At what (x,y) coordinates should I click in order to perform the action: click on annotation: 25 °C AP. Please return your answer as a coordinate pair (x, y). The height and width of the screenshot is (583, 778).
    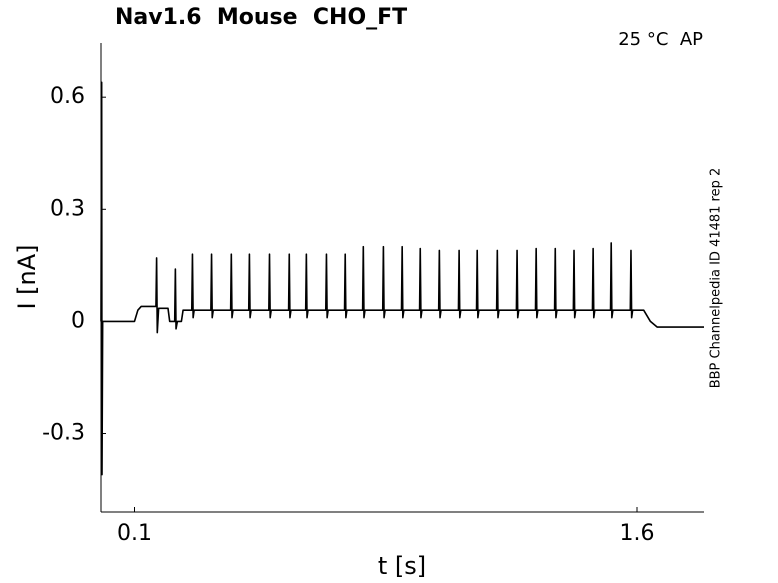
    Looking at the image, I should click on (660, 39).